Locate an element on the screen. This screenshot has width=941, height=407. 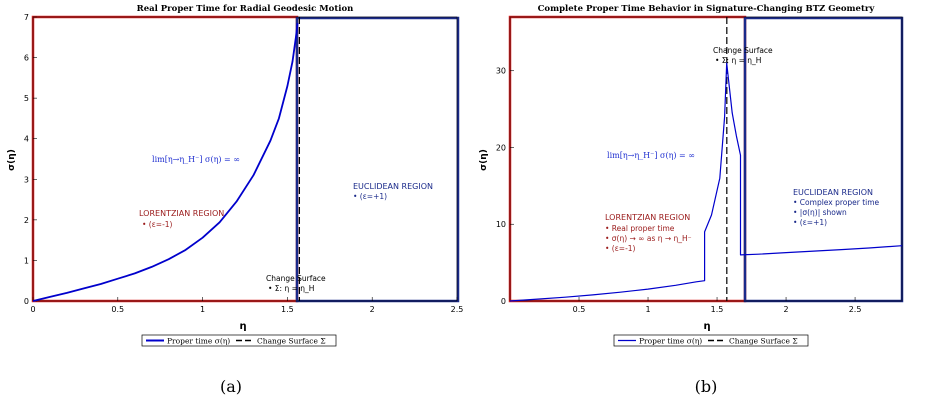
chart-a-xtick-label: 1 is located at coordinates (202, 309).